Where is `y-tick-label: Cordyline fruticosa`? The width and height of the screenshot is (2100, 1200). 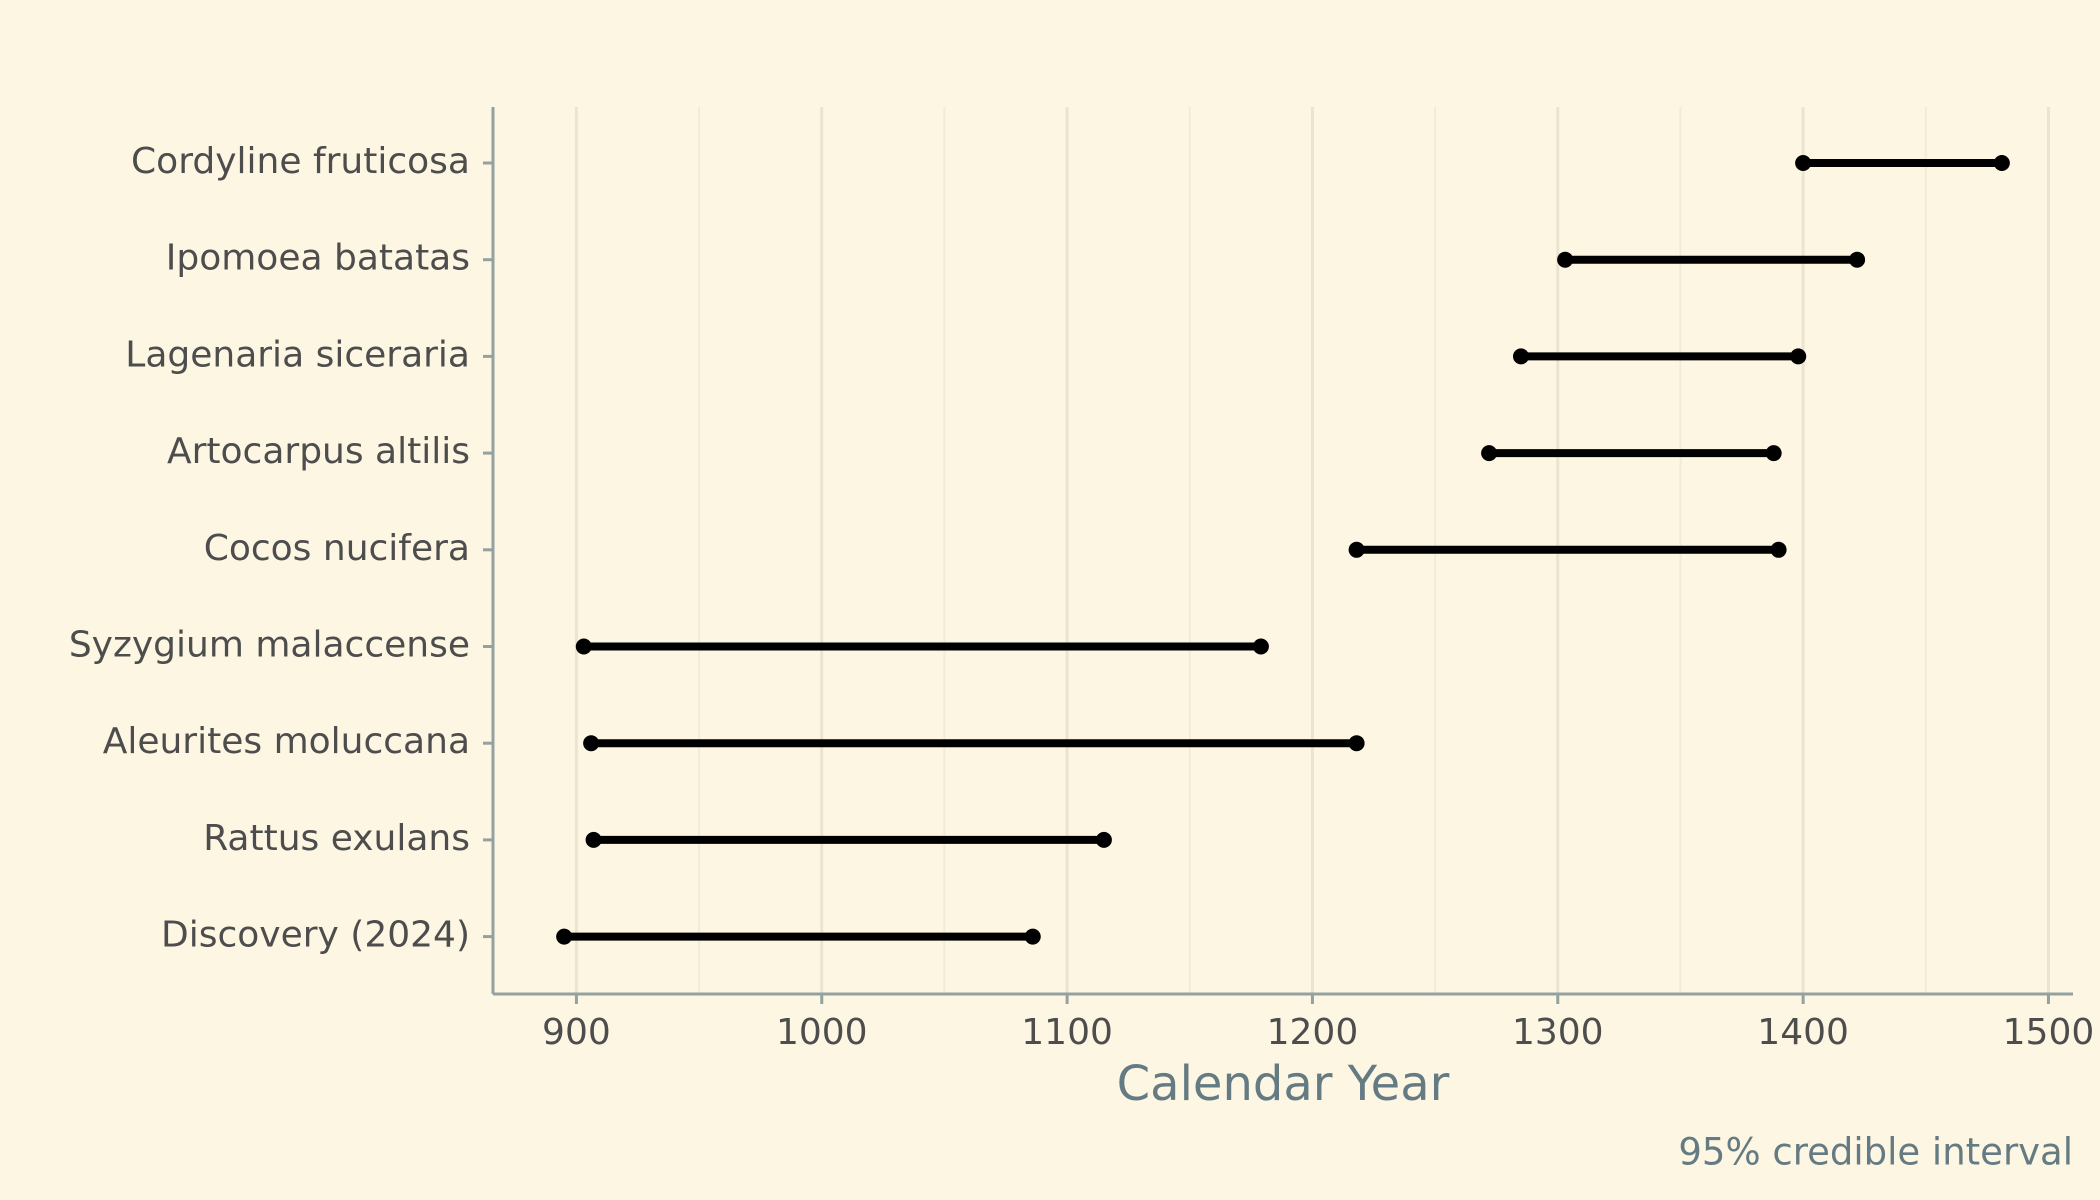
y-tick-label: Cordyline fruticosa is located at coordinates (300, 161).